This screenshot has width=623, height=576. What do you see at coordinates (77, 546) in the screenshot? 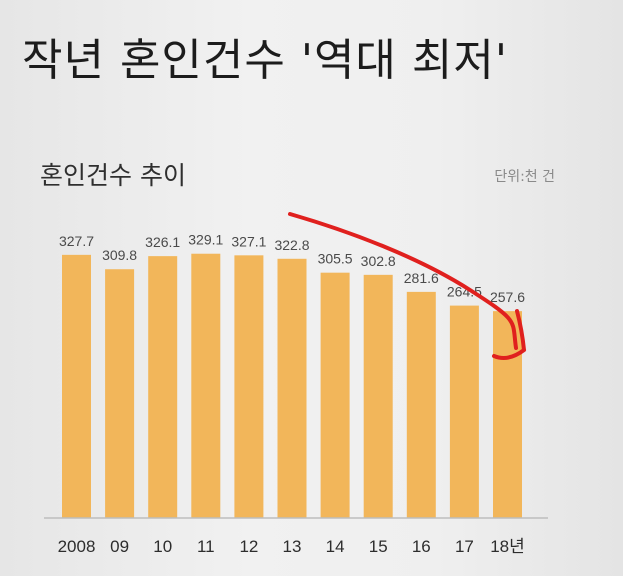
I see `x-tick-label-0: 2008` at bounding box center [77, 546].